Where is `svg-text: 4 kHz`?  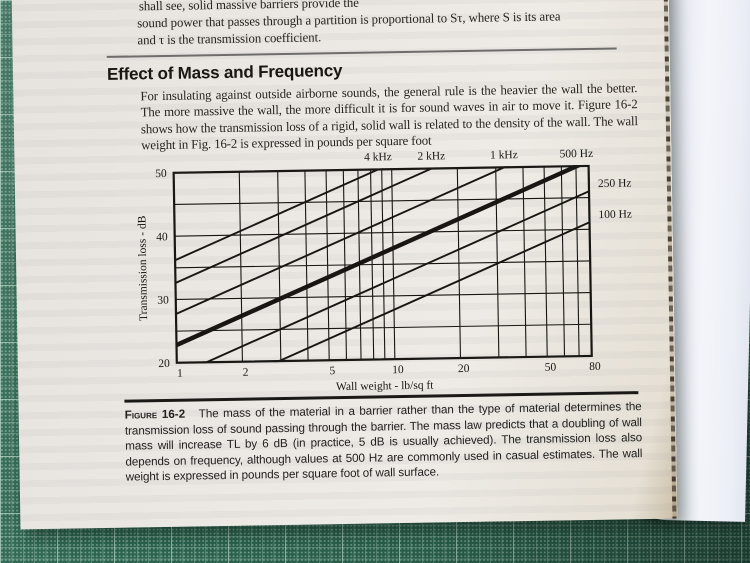
svg-text: 4 kHz is located at coordinates (378, 157).